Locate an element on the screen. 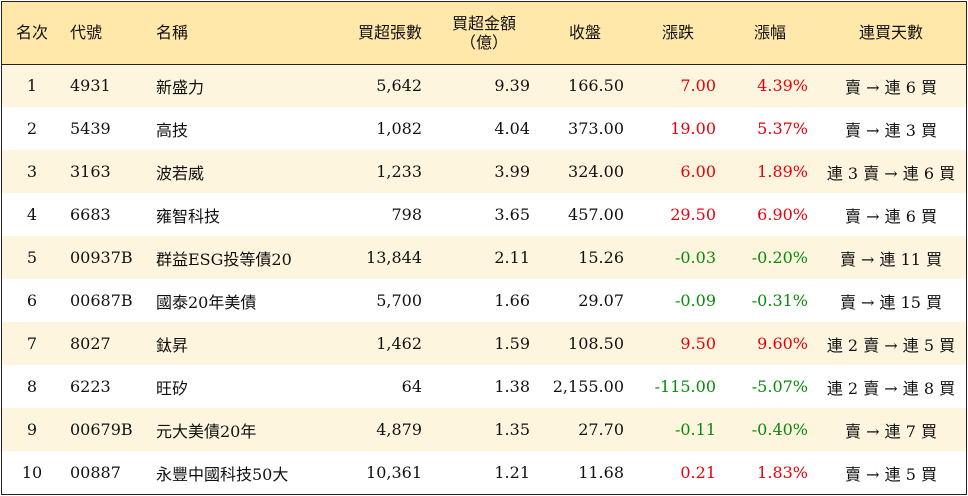  cell-consecutive-days: 賣 → 連 15 買 is located at coordinates (891, 302).